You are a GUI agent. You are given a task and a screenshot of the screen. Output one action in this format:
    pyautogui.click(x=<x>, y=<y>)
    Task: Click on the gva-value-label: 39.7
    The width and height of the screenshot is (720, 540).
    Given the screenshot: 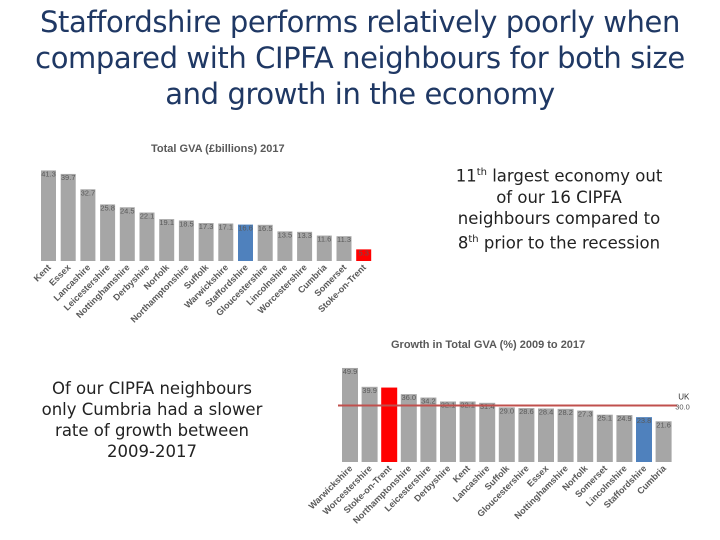 What is the action you would take?
    pyautogui.click(x=68, y=177)
    